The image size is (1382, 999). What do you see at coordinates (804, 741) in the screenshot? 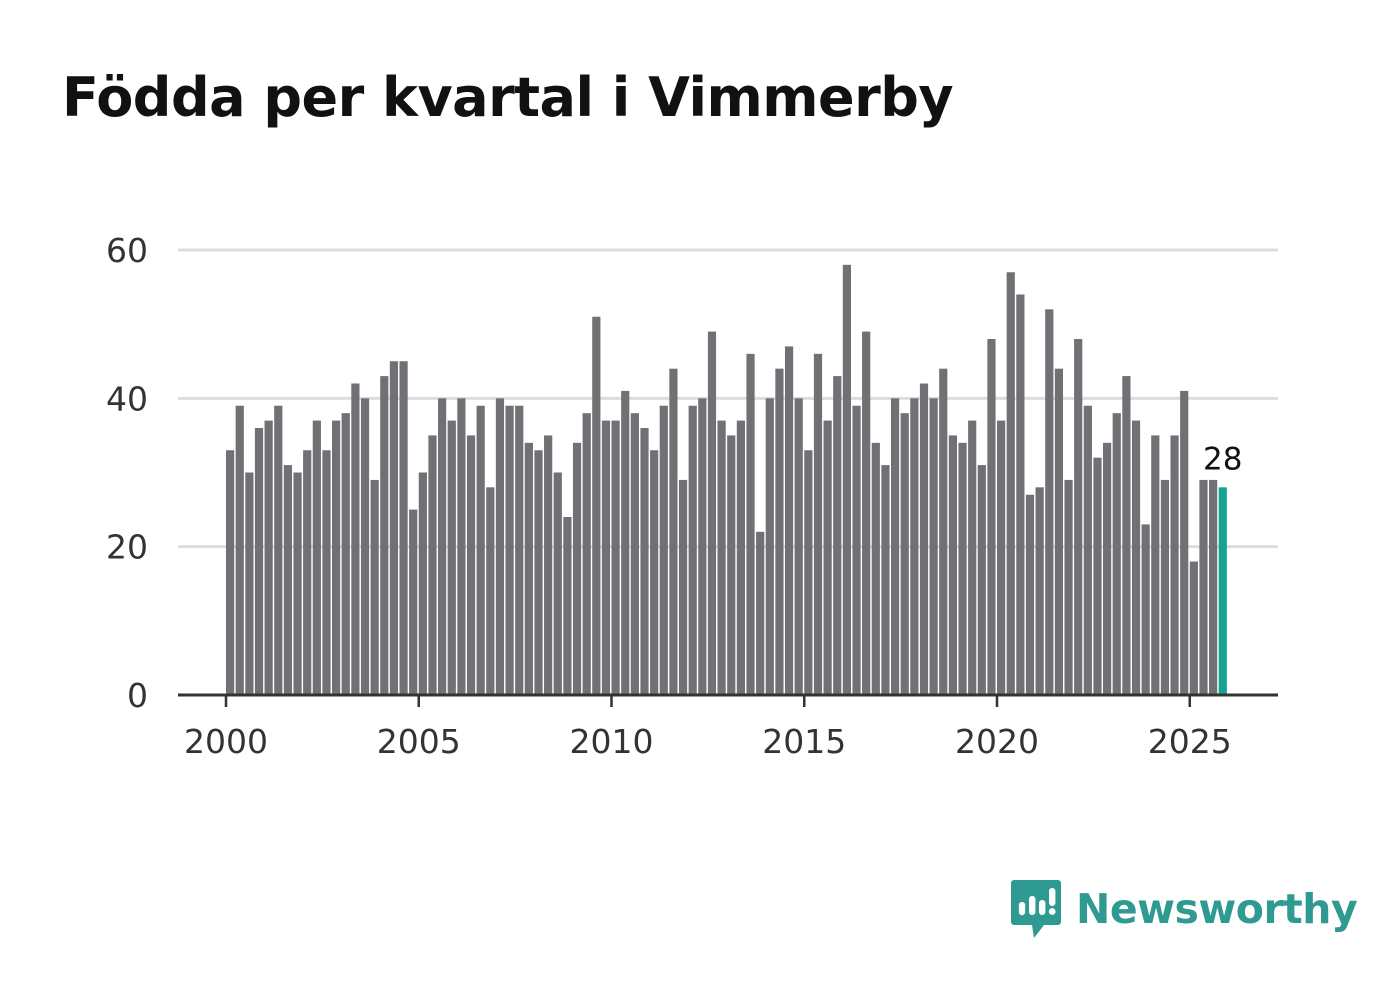
I see `x-tick-label: 2015` at bounding box center [804, 741].